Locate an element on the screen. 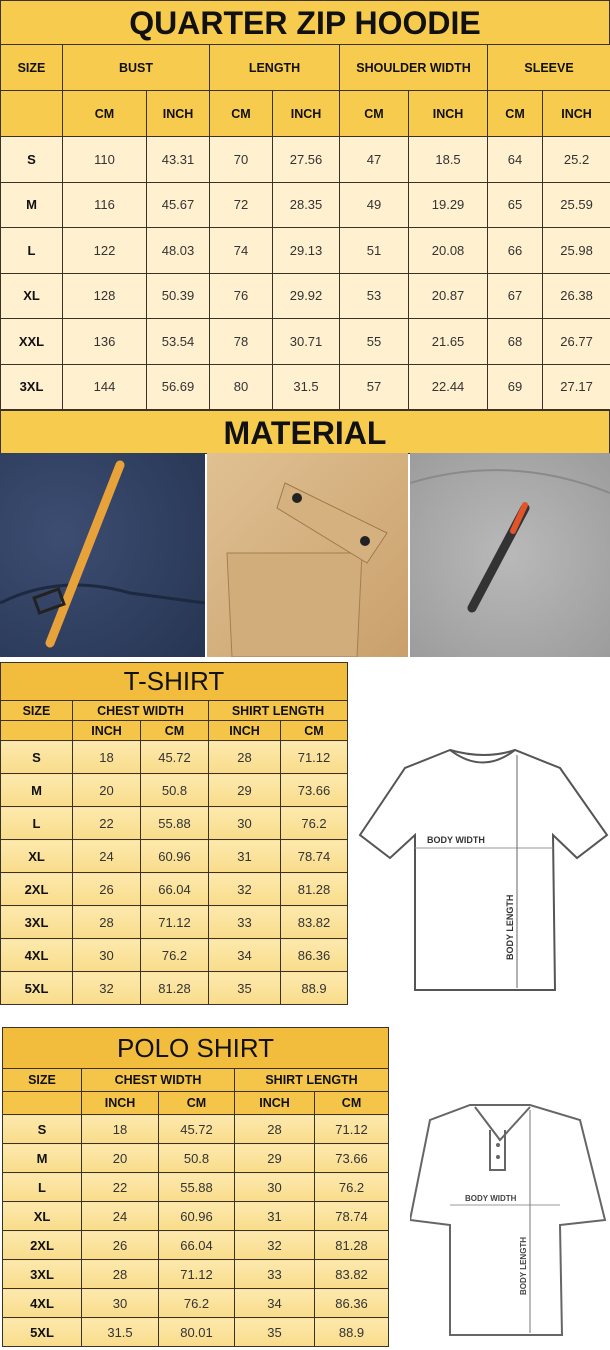 The image size is (610, 1350). size-cell: 4XL is located at coordinates (42, 1303).